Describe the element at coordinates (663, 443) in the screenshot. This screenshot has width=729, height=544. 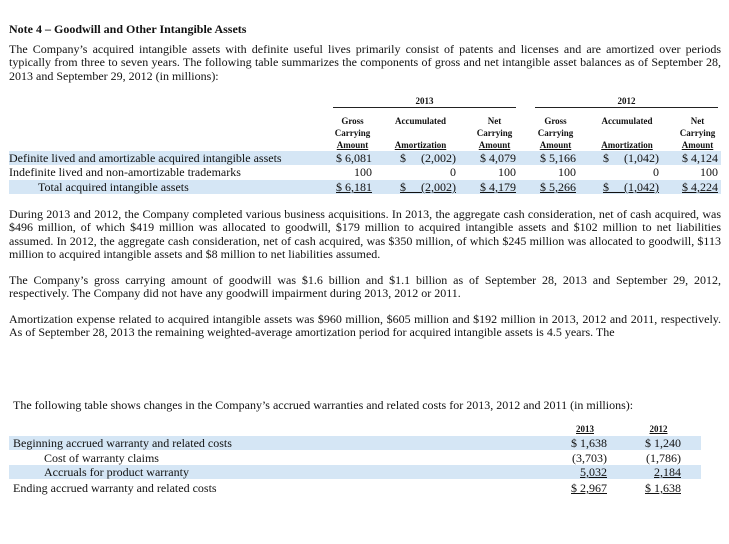
I see `cell: $ 1,240` at that location.